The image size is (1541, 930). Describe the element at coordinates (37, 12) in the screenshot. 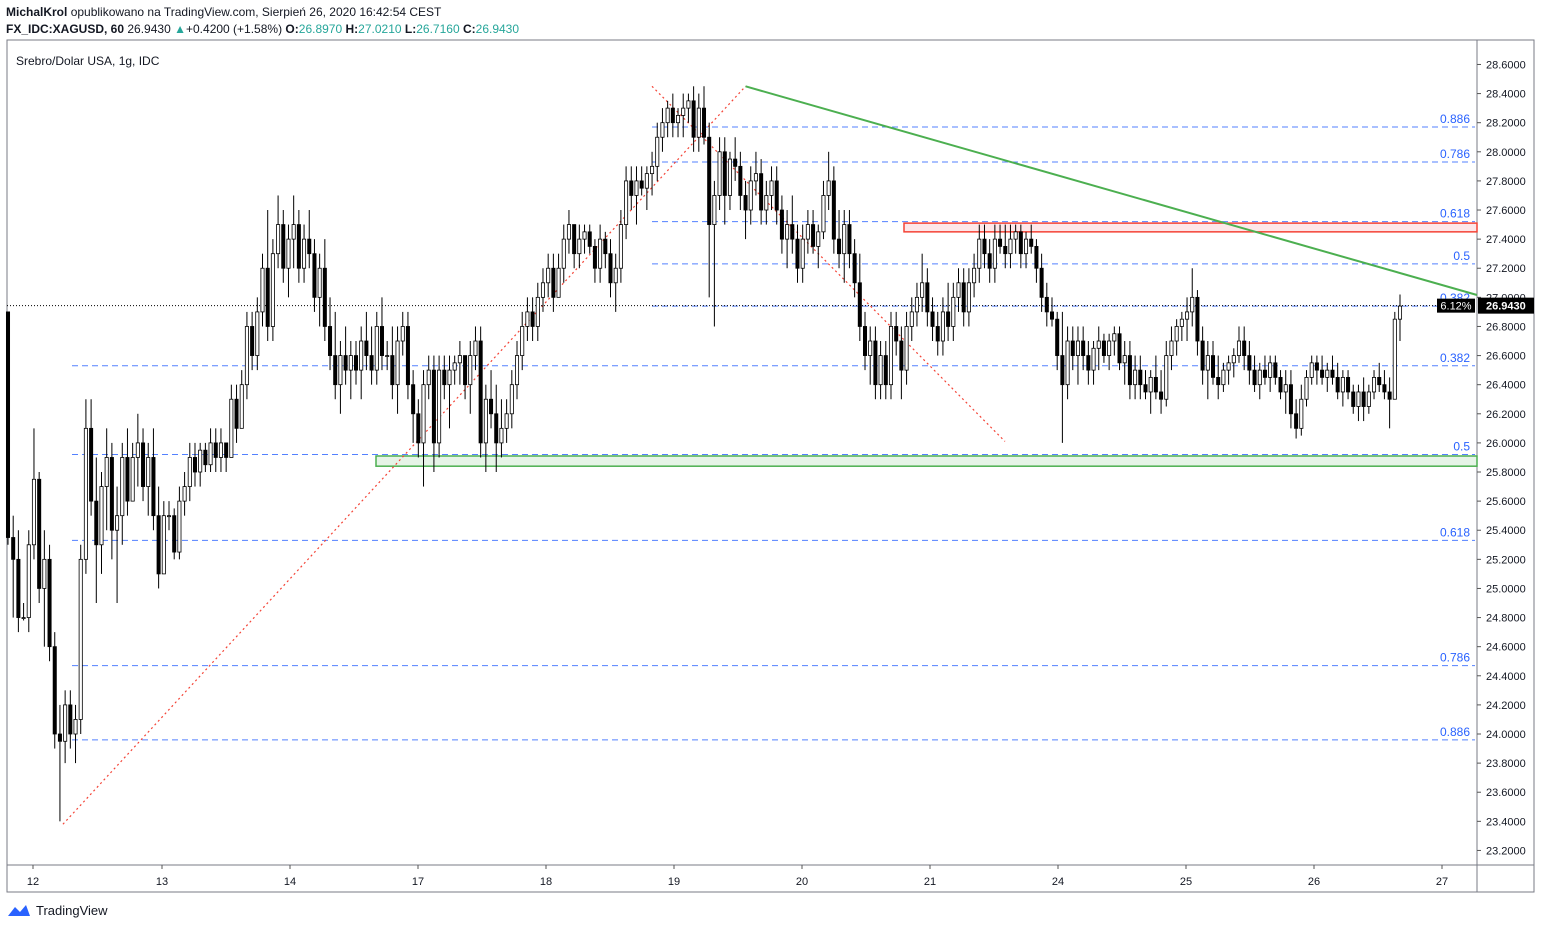

I see `author-name: MichalKrol` at that location.